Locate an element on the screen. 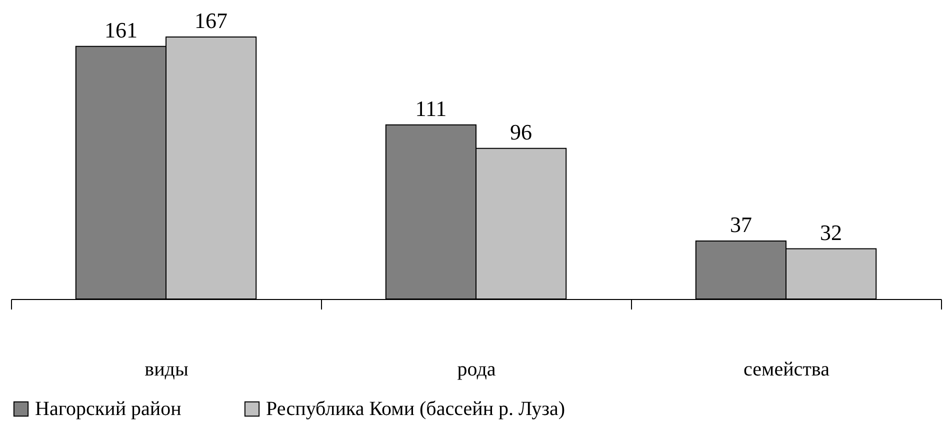 This screenshot has width=948, height=439. x-tick-label: семейства is located at coordinates (787, 369).